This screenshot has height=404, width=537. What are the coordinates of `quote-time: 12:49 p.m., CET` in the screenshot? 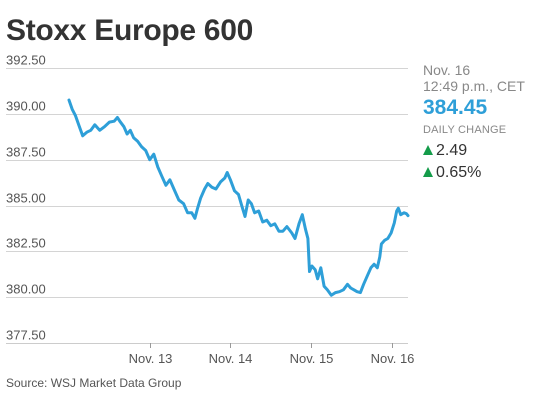 It's located at (474, 86).